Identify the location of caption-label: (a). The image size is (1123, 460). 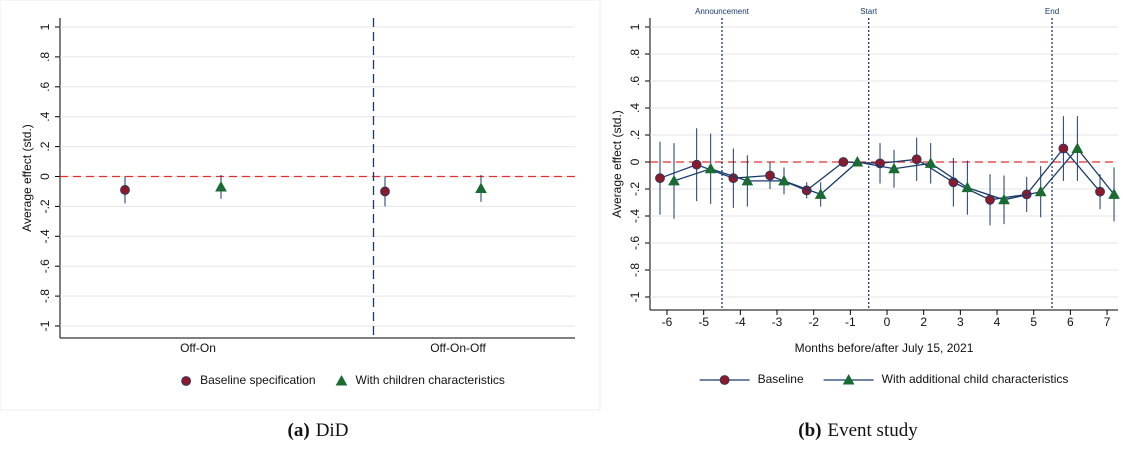
(299, 430).